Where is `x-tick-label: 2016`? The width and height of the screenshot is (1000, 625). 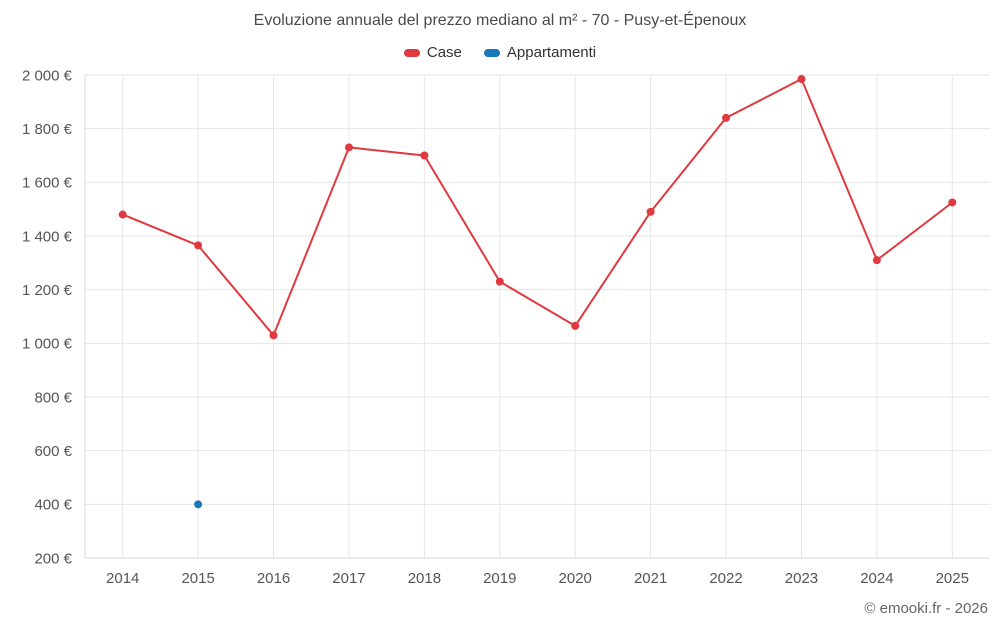 x-tick-label: 2016 is located at coordinates (273, 578).